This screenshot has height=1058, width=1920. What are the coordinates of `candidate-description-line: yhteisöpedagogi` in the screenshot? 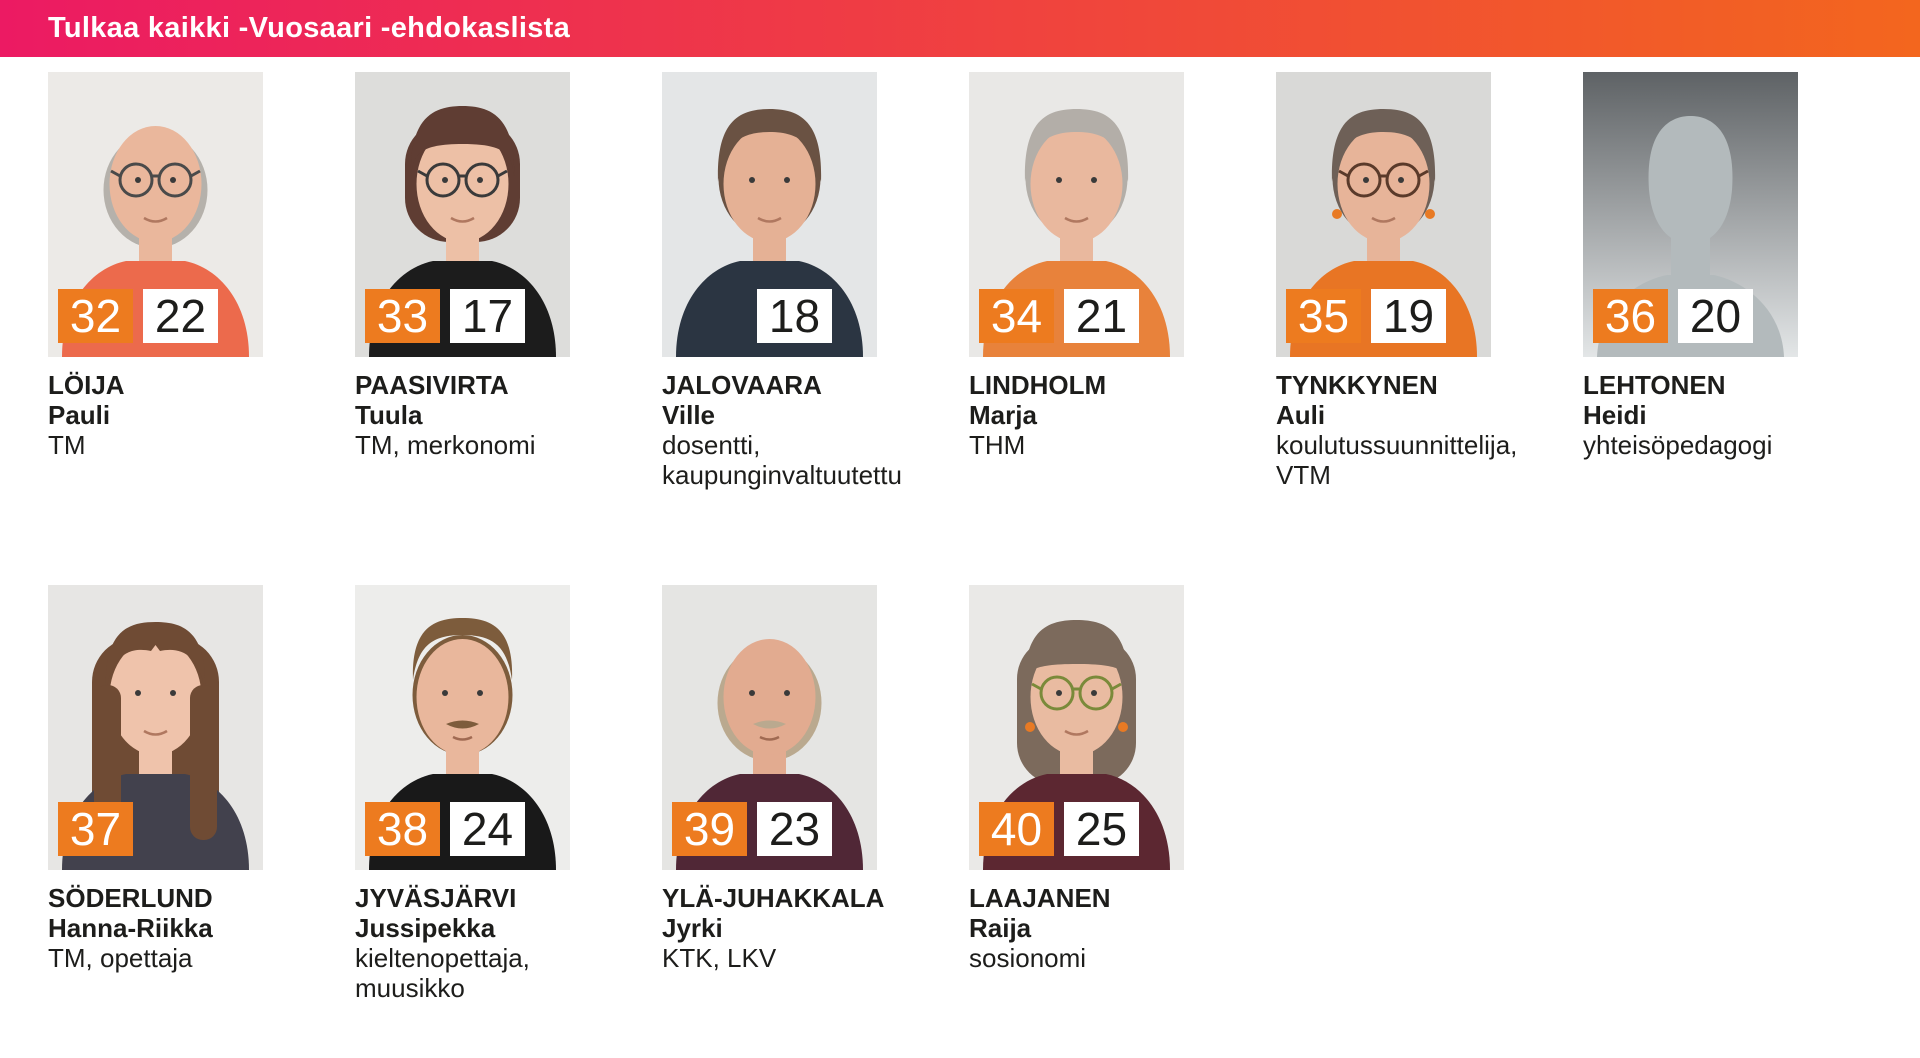 It's located at (1678, 445).